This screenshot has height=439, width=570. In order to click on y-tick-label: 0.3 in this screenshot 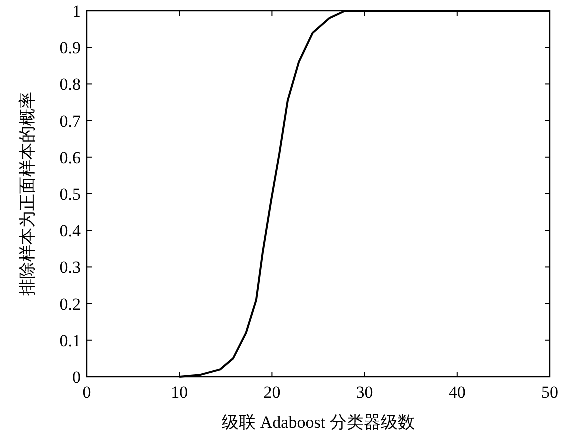, I will do `click(70, 268)`.